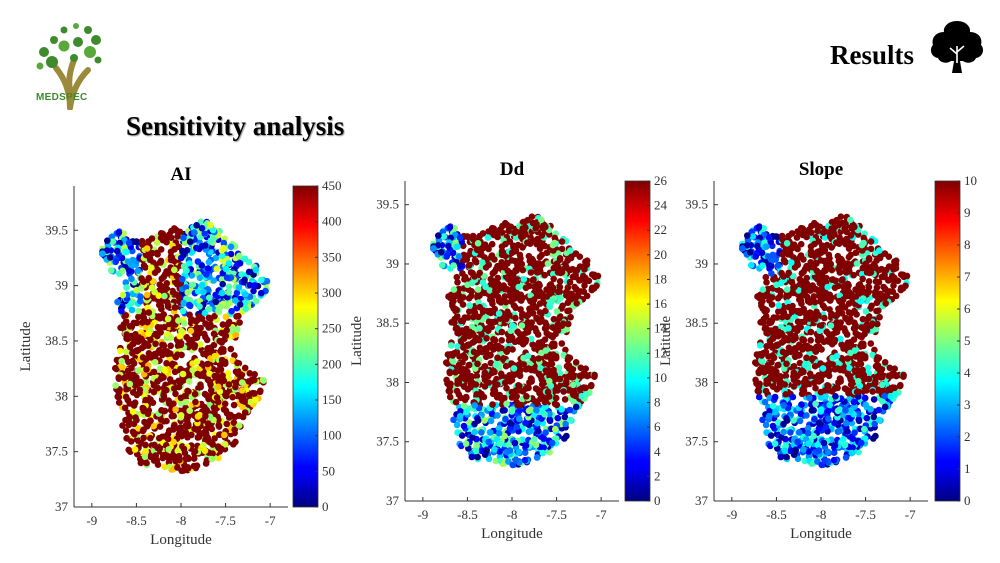 This screenshot has width=1000, height=563. What do you see at coordinates (657, 500) in the screenshot?
I see `colorbar-tick-label: 0` at bounding box center [657, 500].